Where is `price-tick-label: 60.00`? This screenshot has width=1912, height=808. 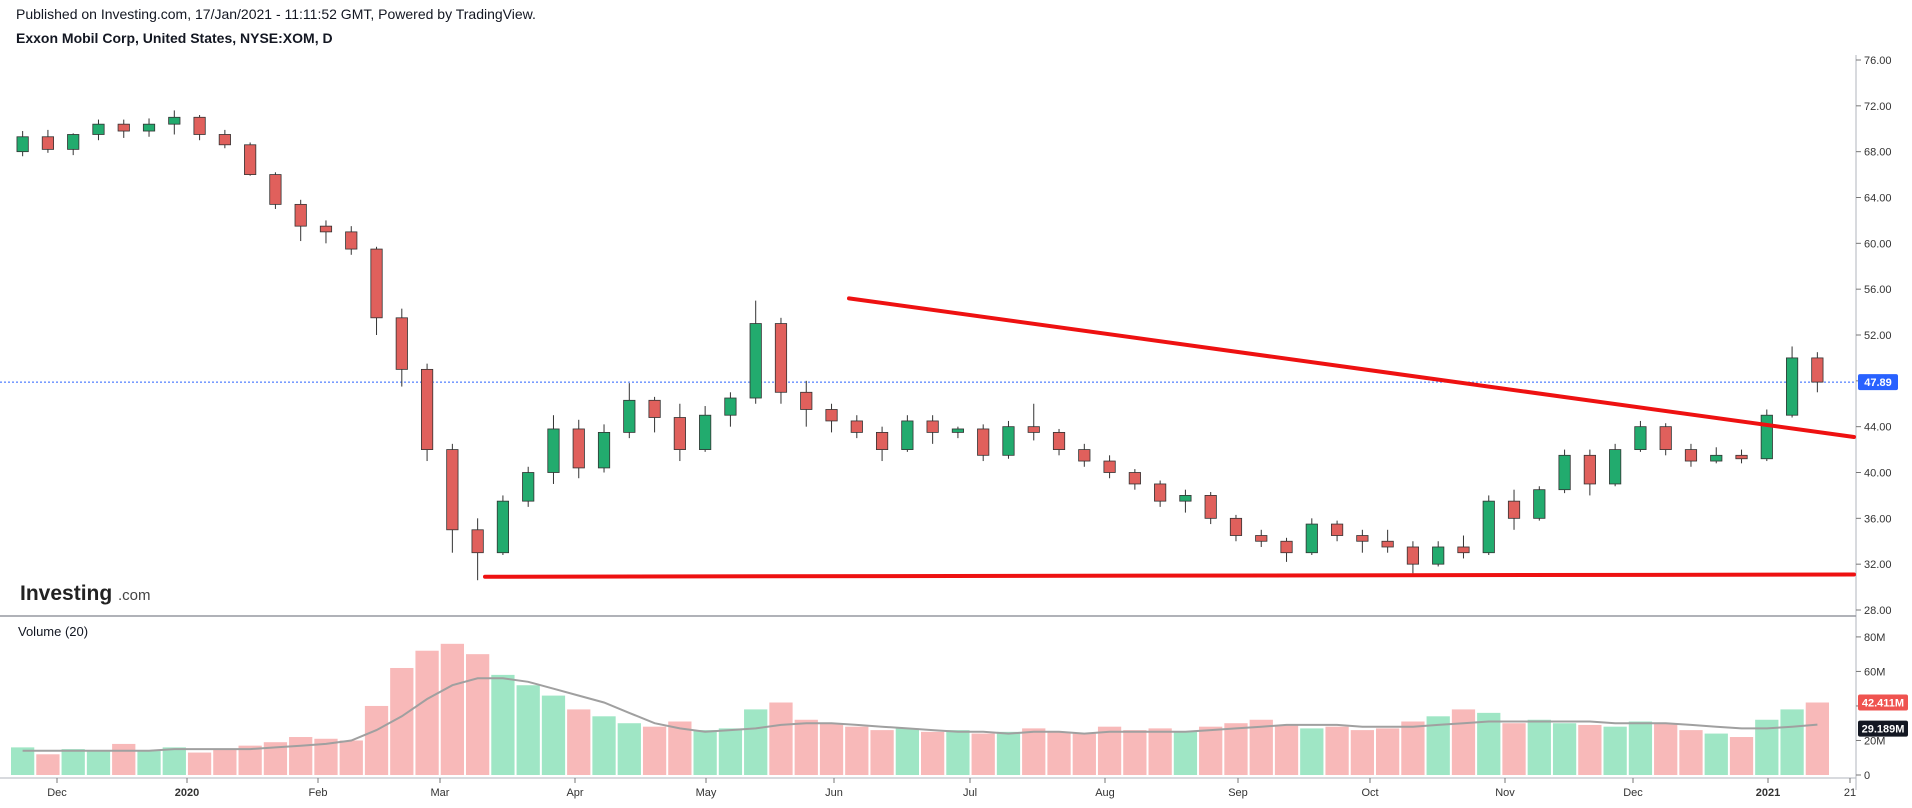
price-tick-label: 60.00 is located at coordinates (1878, 244).